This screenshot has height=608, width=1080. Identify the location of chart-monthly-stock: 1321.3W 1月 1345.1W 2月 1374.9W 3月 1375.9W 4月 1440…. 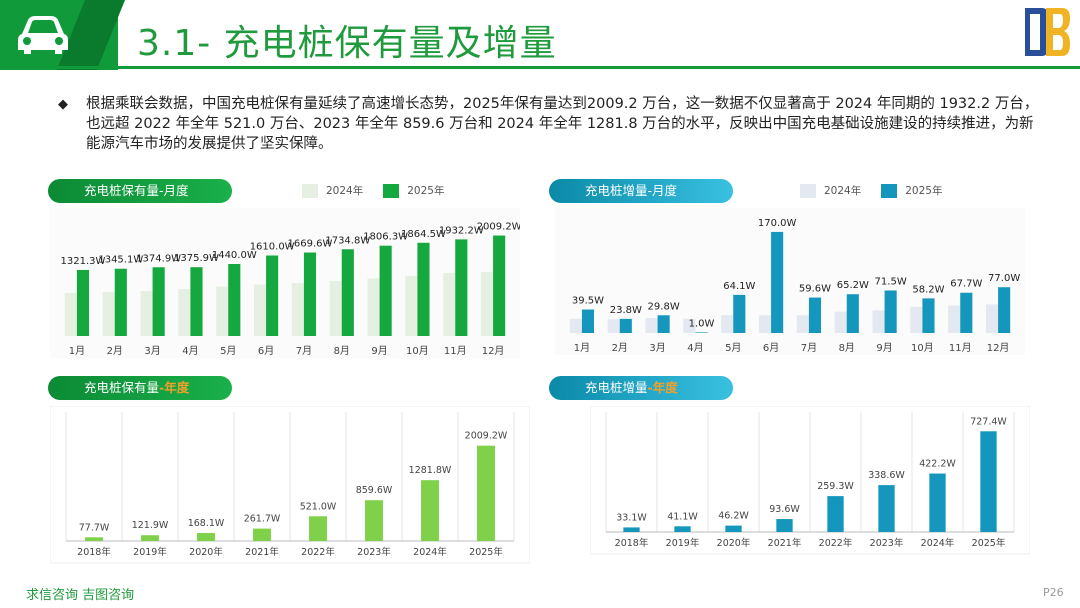
(285, 283).